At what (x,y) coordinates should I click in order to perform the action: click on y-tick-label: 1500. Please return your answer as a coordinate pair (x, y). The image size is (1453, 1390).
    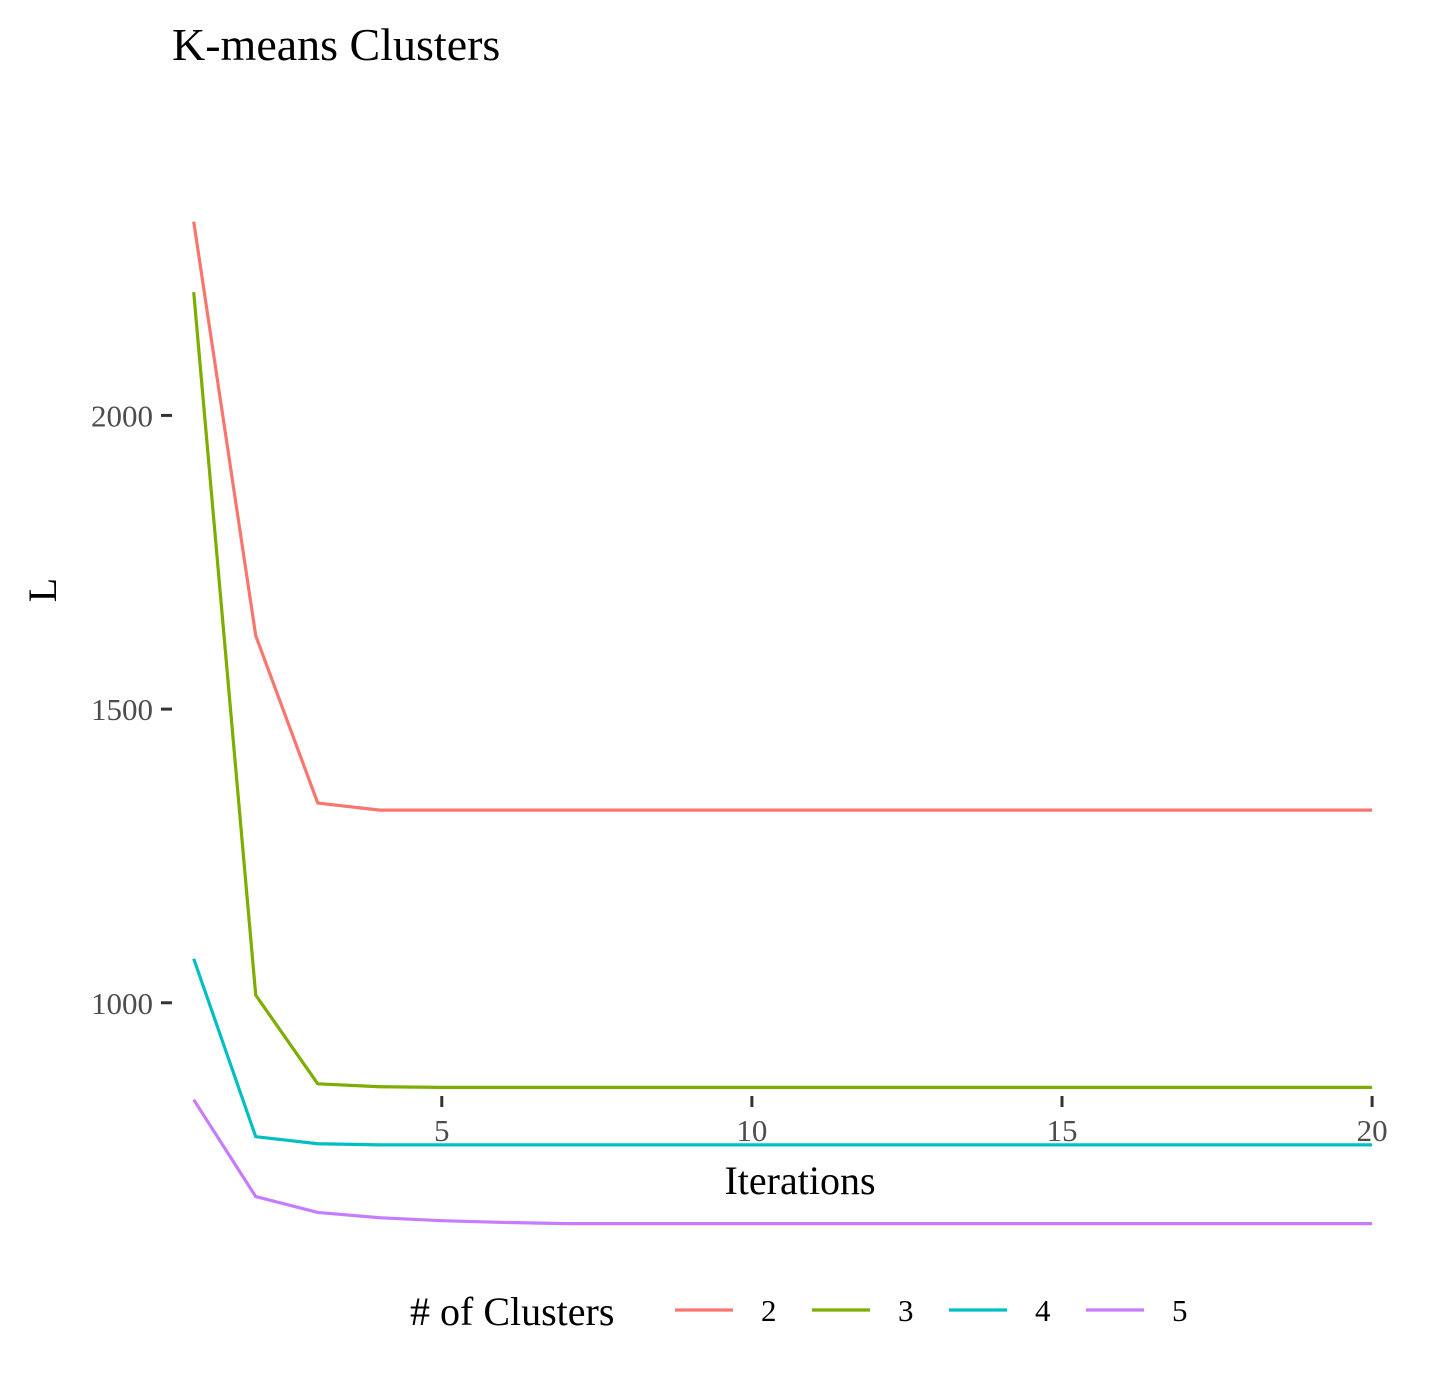
    Looking at the image, I should click on (122, 709).